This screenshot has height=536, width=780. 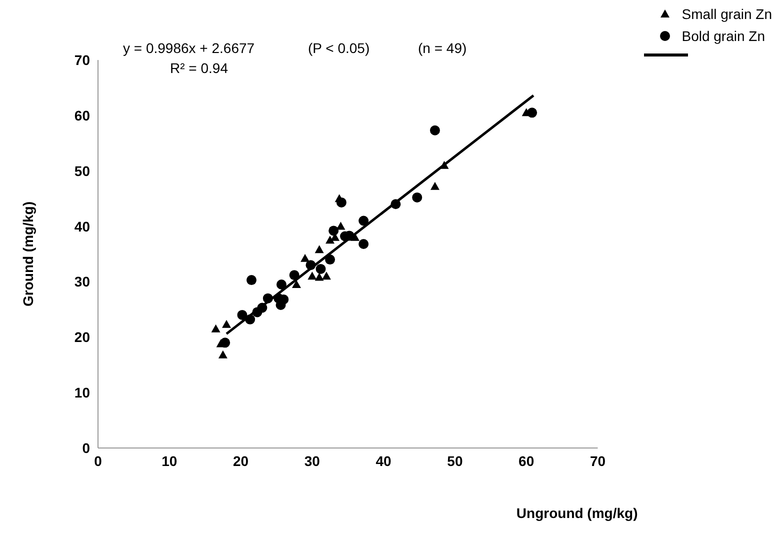 I want to click on y-axis-title: Ground (mg/kg), so click(x=28, y=254).